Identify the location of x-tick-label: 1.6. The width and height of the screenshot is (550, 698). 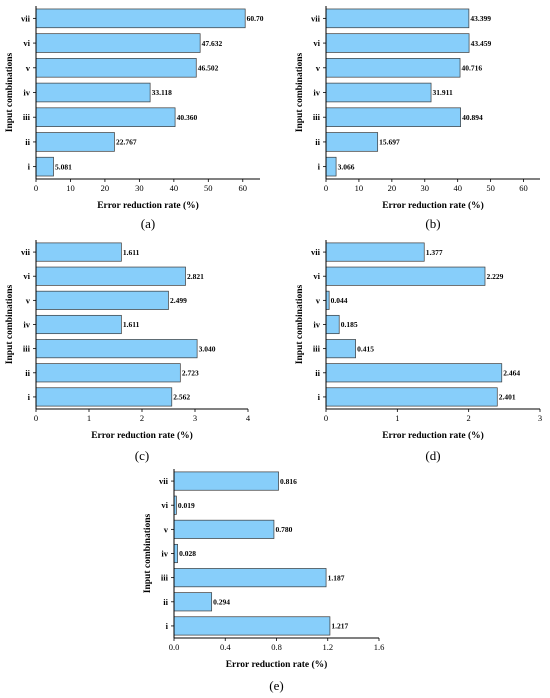
(379, 647).